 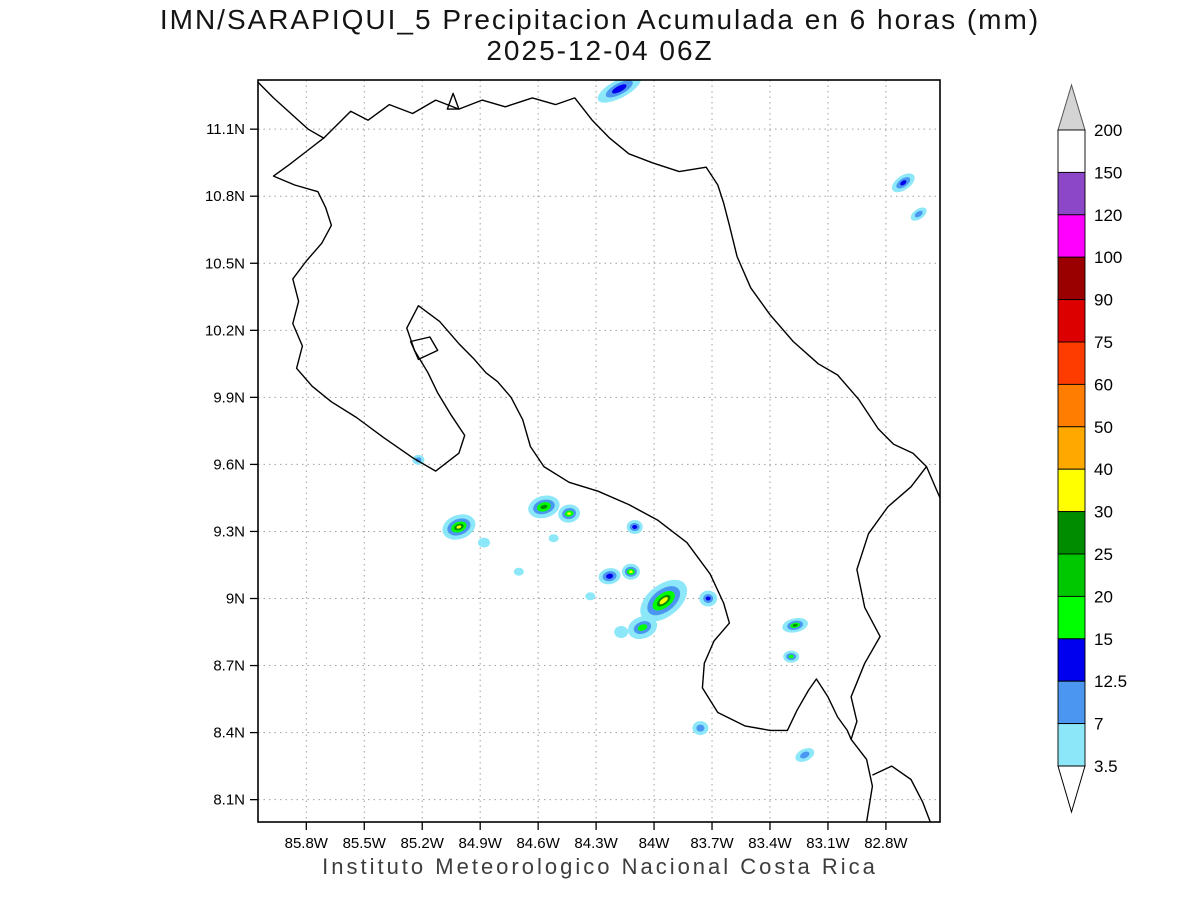 What do you see at coordinates (1103, 469) in the screenshot?
I see `colorbar-label-40: 40` at bounding box center [1103, 469].